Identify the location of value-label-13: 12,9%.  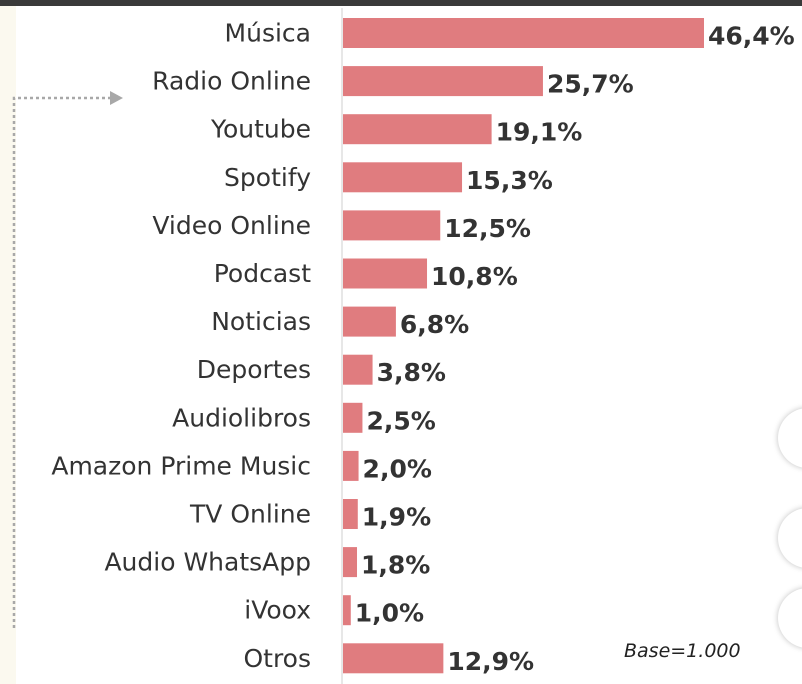
(490, 661).